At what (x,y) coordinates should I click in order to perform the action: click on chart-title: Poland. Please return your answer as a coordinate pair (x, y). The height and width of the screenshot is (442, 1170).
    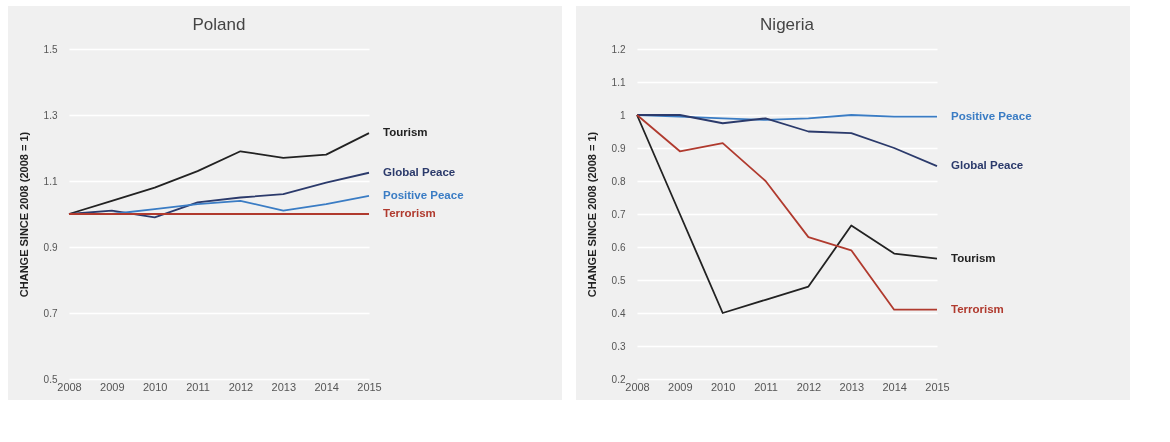
    Looking at the image, I should click on (219, 24).